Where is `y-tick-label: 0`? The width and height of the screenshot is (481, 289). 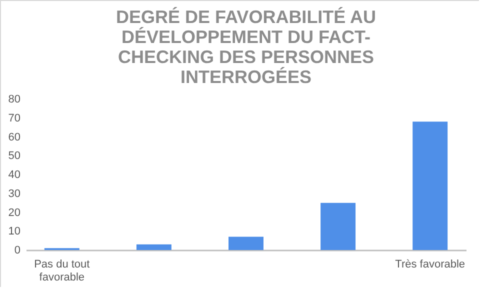
y-tick-label: 0 is located at coordinates (17, 250).